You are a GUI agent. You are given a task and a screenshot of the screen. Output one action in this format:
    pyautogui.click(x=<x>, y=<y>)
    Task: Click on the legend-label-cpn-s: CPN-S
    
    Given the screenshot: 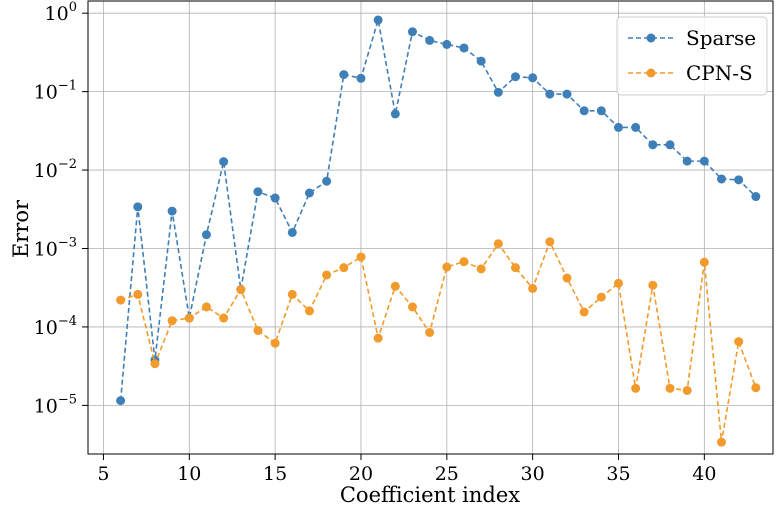 What is the action you would take?
    pyautogui.click(x=719, y=73)
    